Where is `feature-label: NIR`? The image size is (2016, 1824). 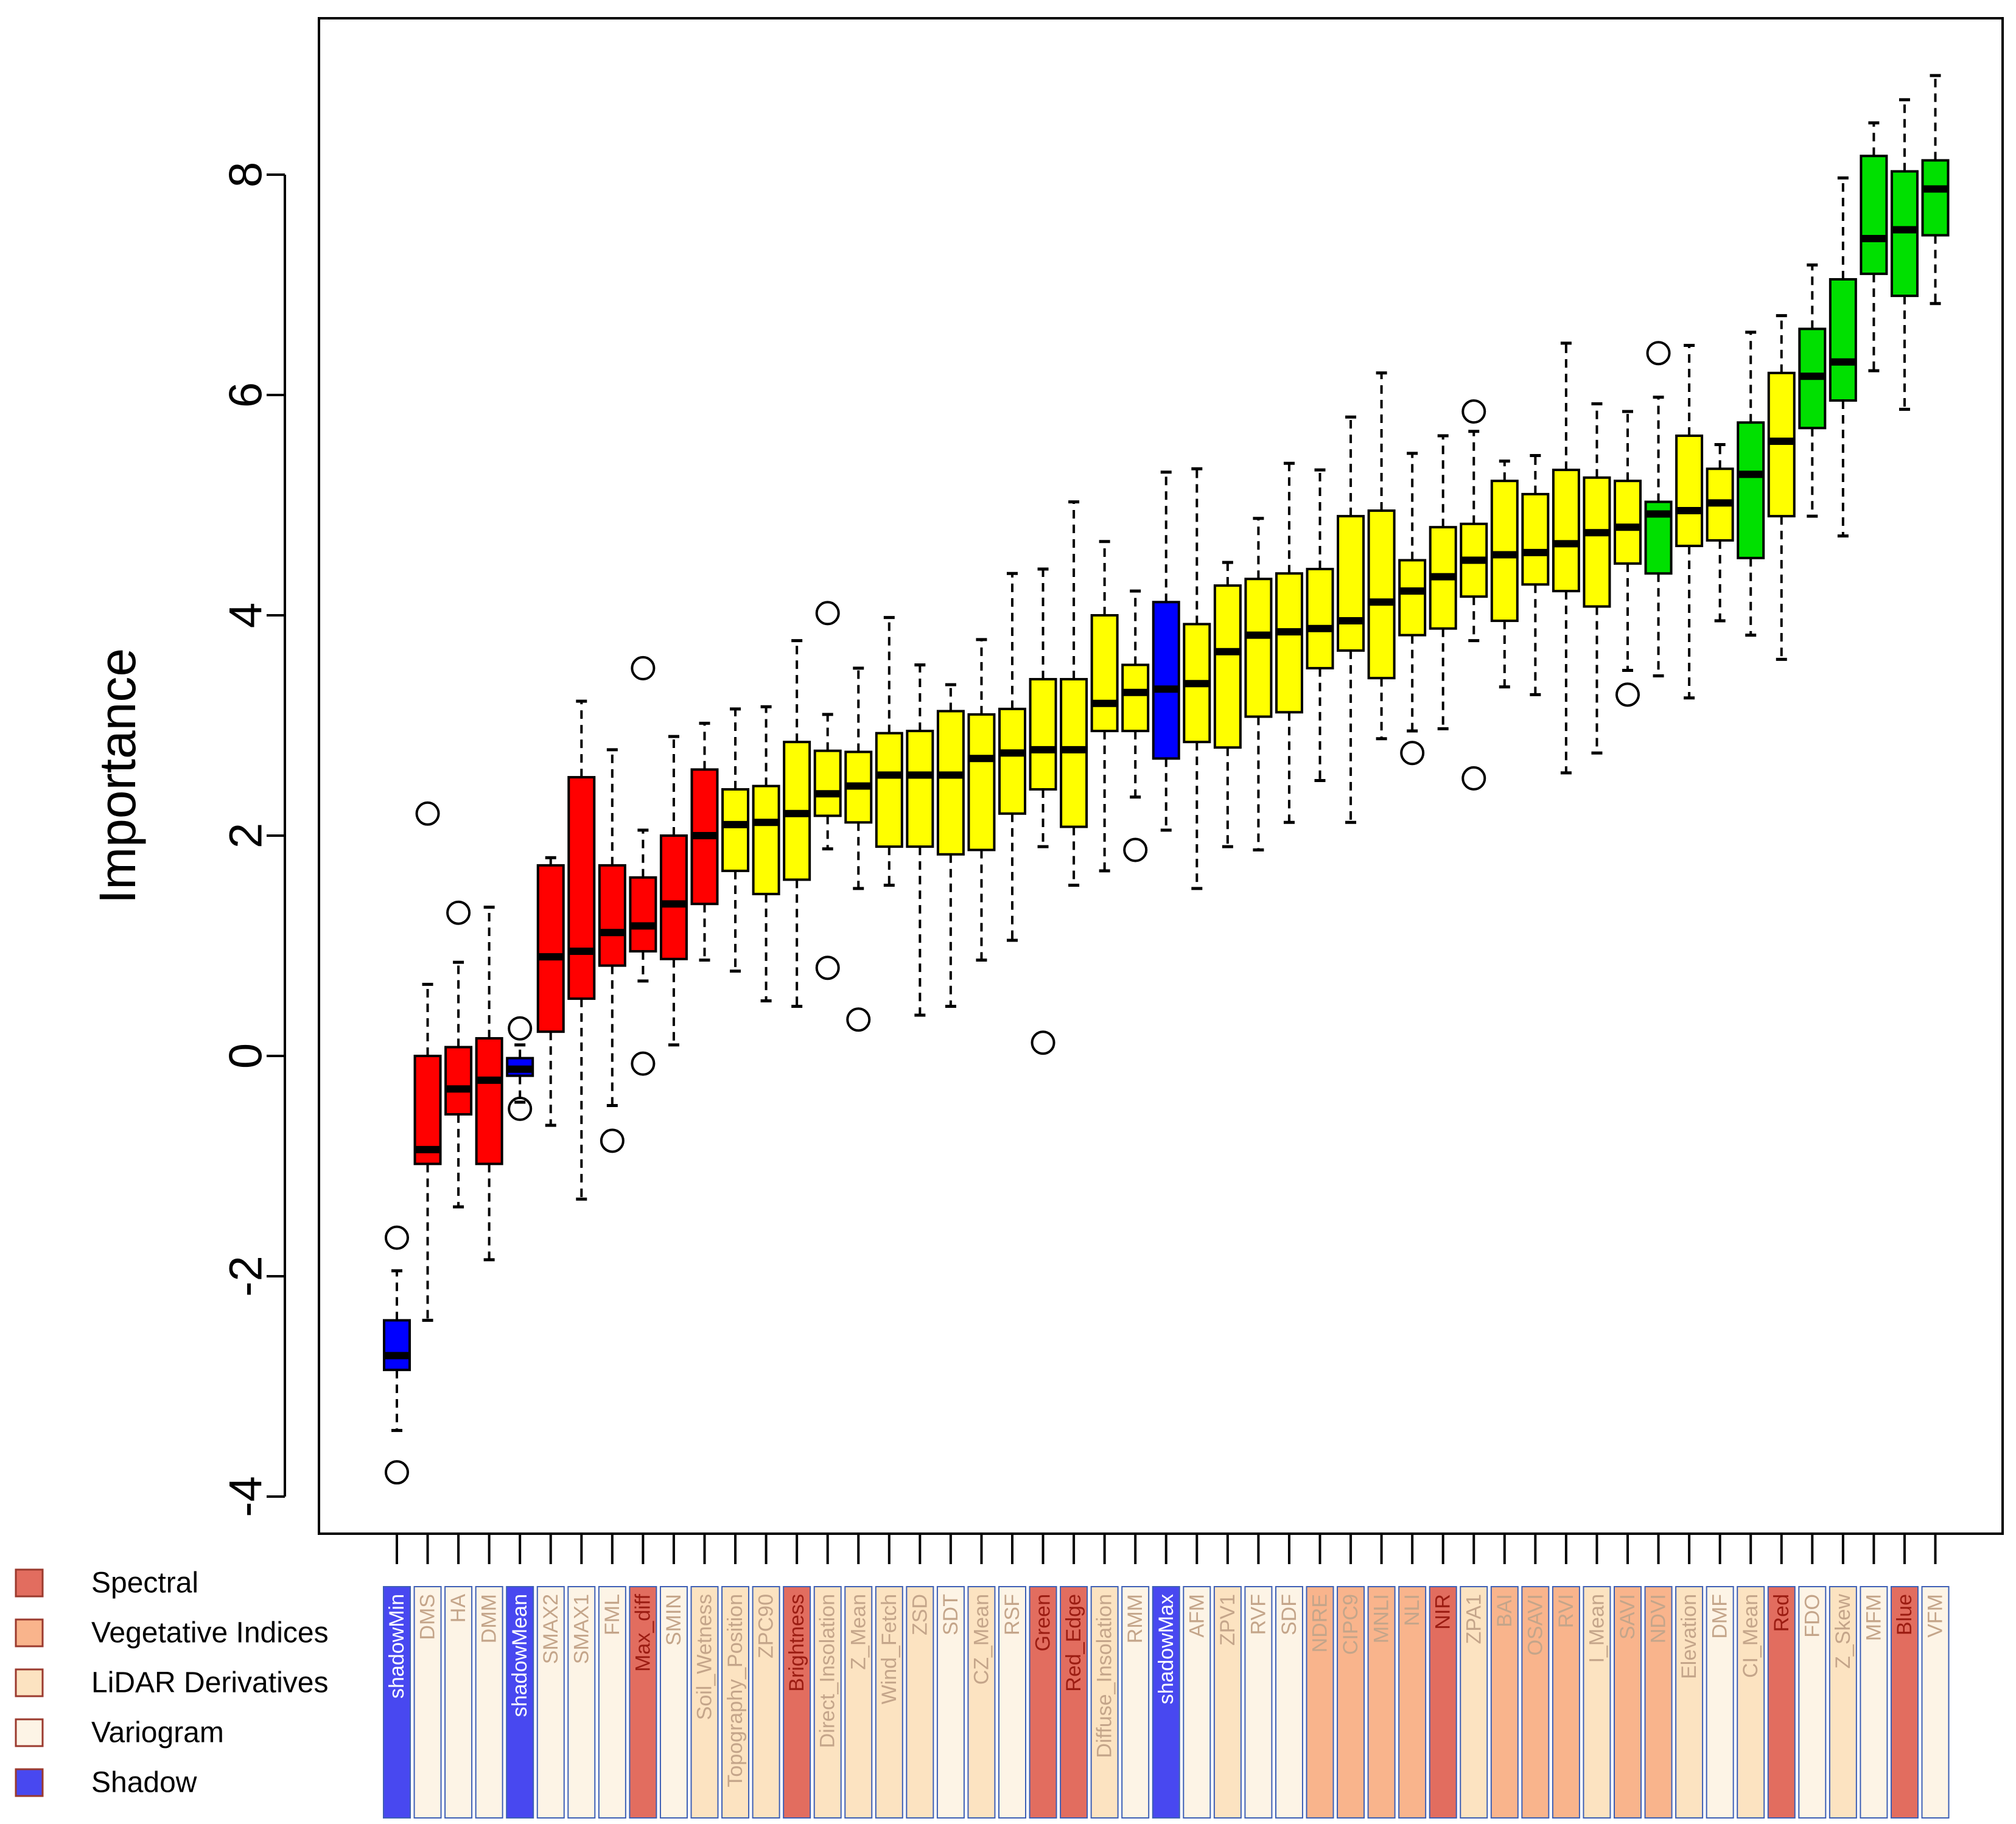 feature-label: NIR is located at coordinates (1444, 1612).